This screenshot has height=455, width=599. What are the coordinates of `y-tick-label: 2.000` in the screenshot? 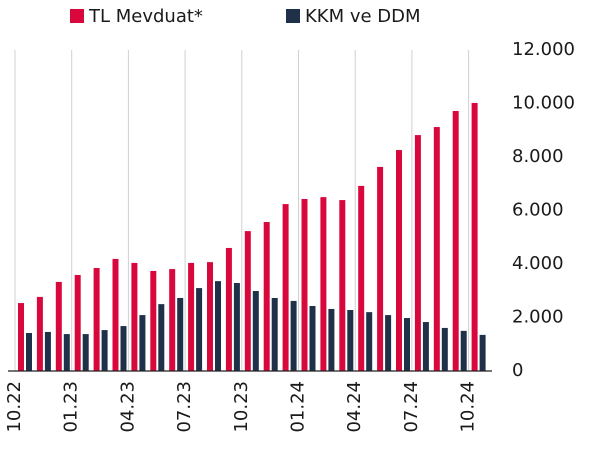 It's located at (538, 317).